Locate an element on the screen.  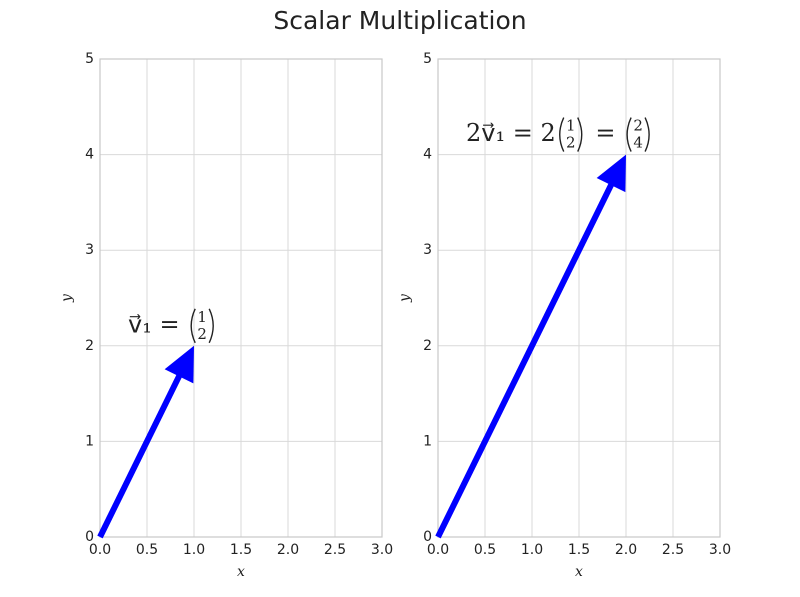
annotation-text: v⃗₁ = is located at coordinates (157, 324).